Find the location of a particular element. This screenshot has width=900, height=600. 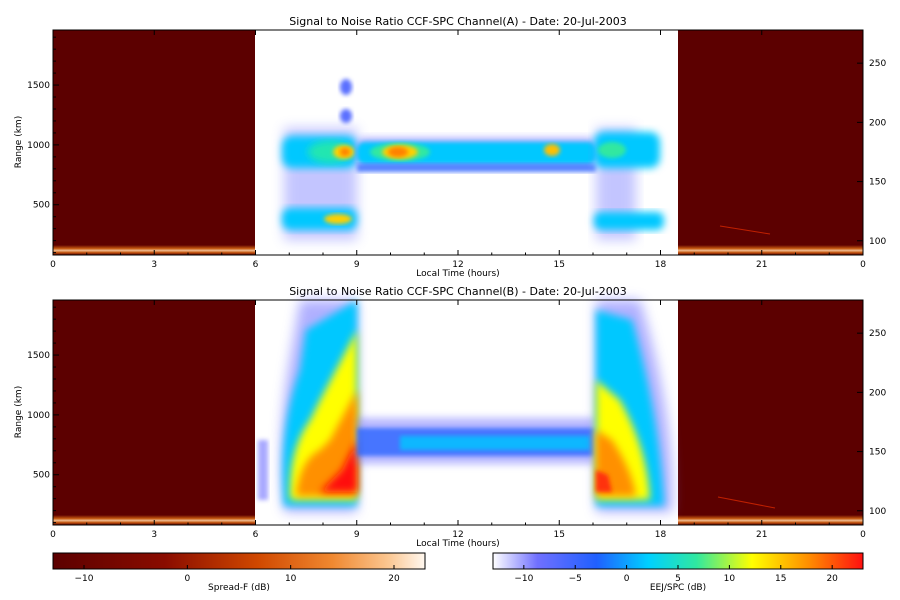

panel-a-echo-midday is located at coordinates (476, 155).